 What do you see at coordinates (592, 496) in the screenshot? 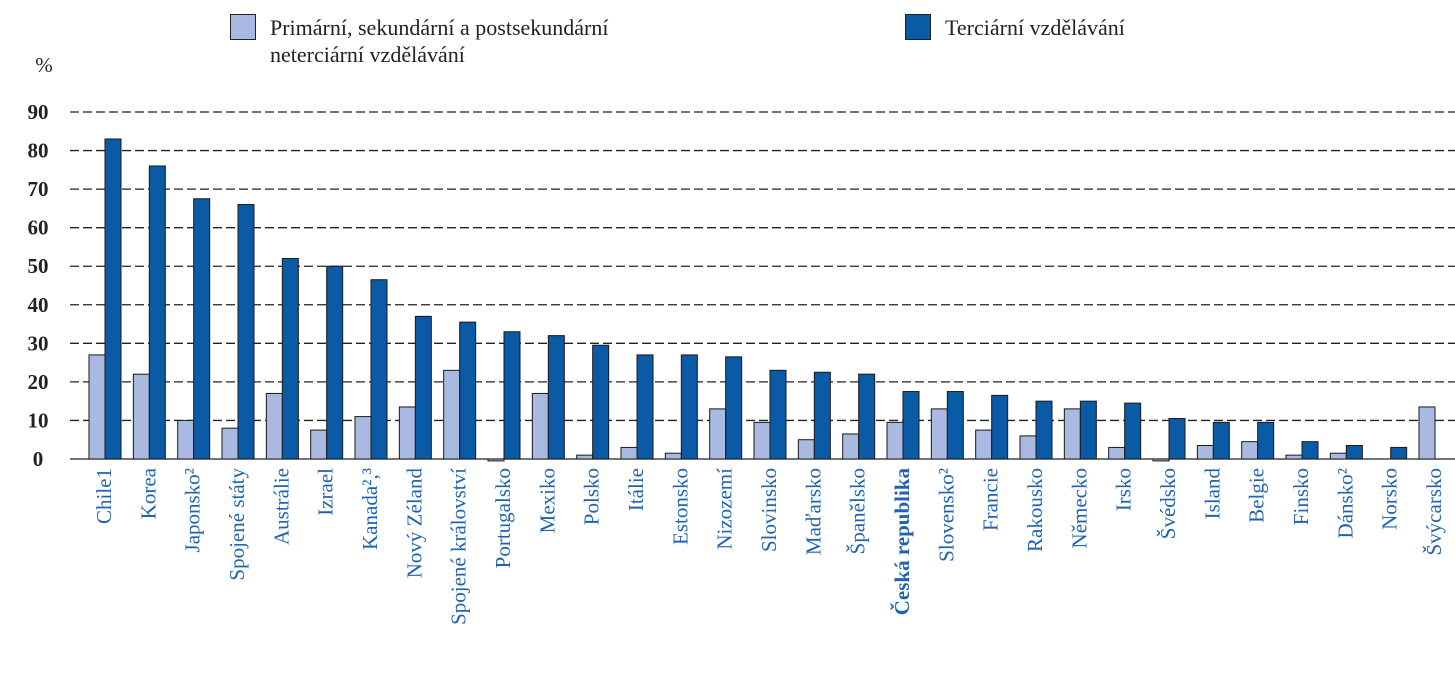
I see `x-tick-label: Polsko` at bounding box center [592, 496].